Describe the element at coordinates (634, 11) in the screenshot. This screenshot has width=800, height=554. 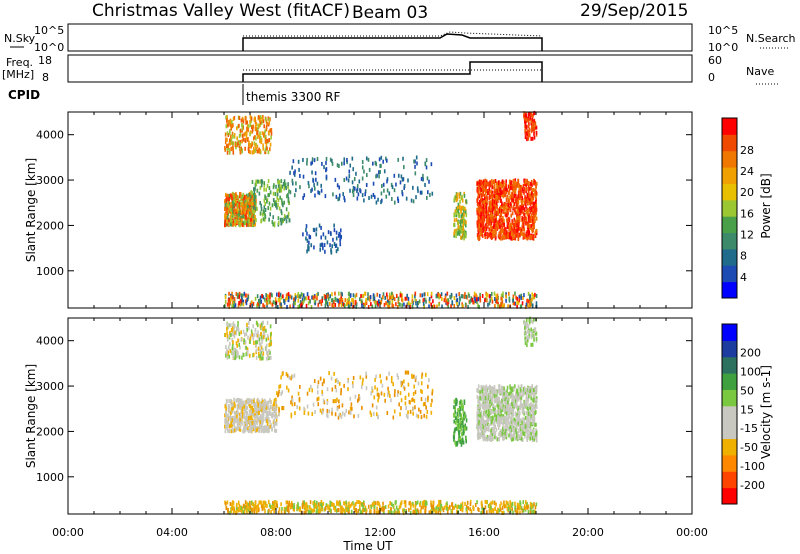
I see `date-title: 29/Sep/2015` at that location.